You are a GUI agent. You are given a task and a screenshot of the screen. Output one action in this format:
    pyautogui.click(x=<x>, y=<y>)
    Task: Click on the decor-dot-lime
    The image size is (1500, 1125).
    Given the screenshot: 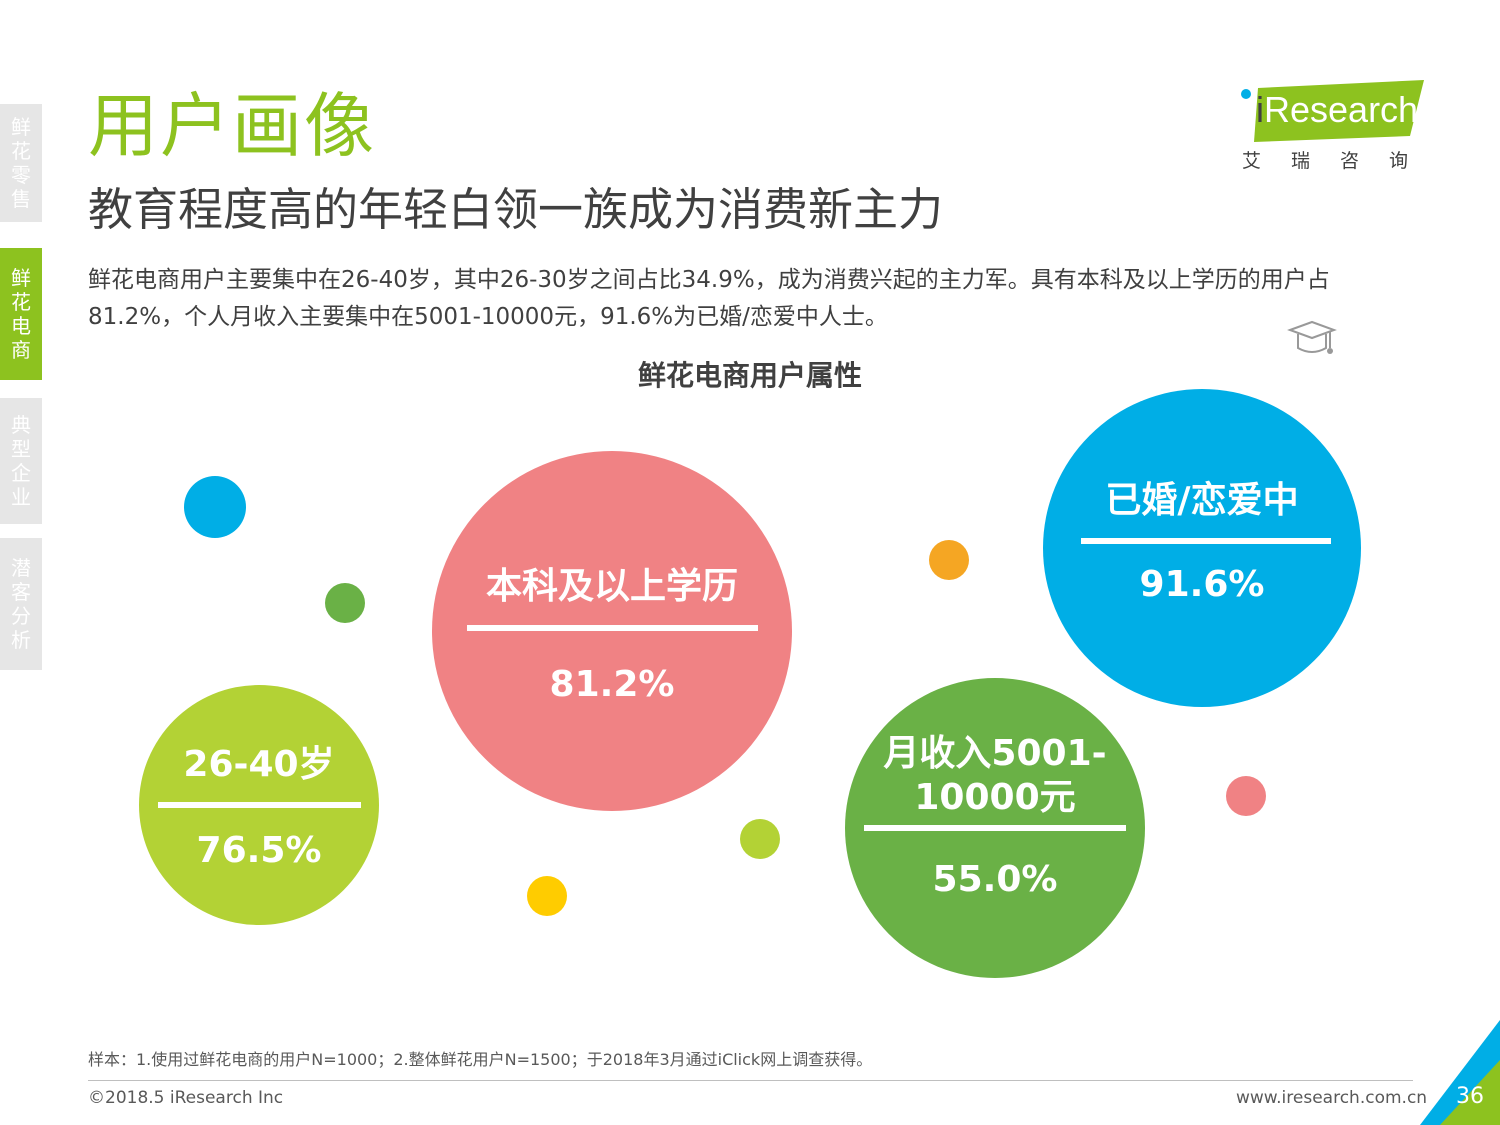 What is the action you would take?
    pyautogui.click(x=760, y=839)
    